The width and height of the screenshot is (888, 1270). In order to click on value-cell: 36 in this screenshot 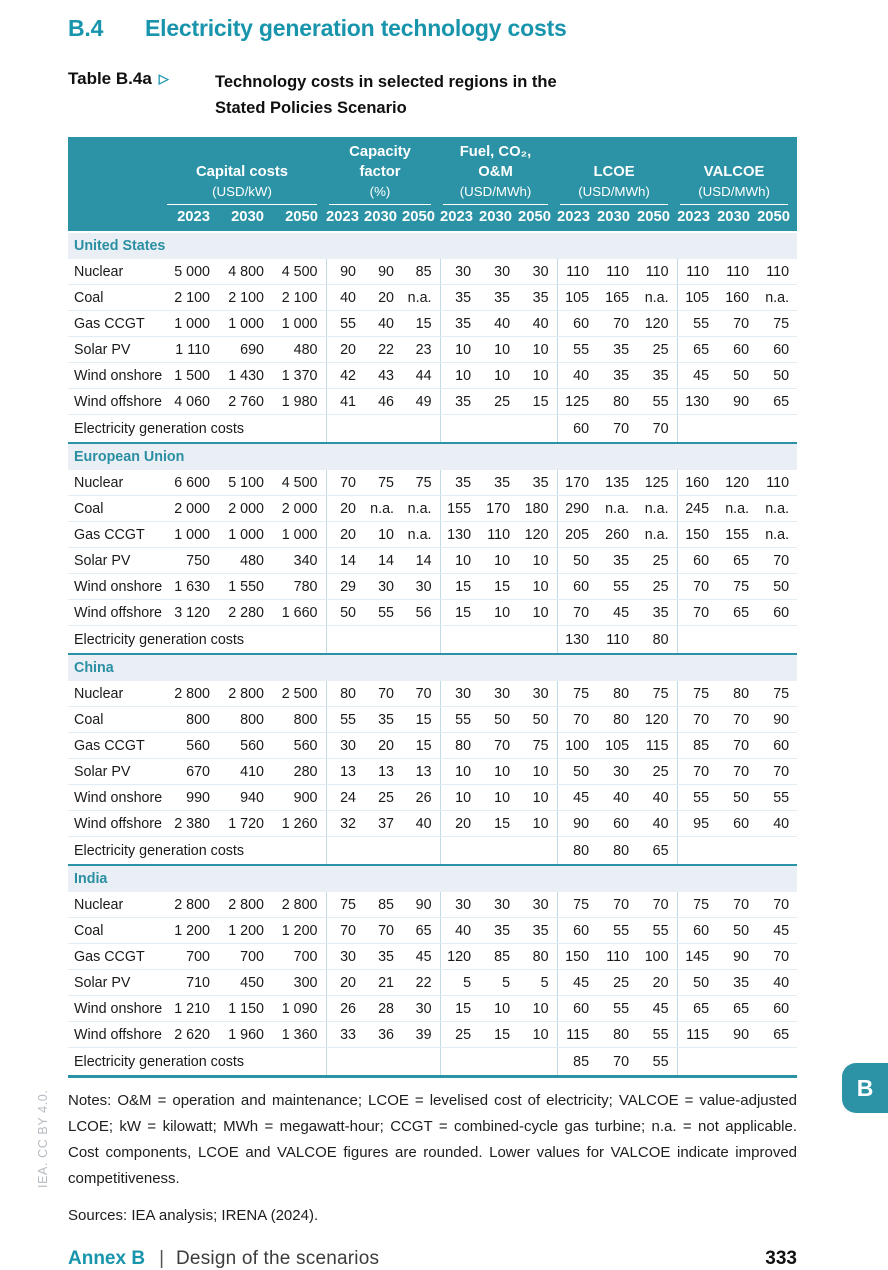, I will do `click(383, 1034)`.